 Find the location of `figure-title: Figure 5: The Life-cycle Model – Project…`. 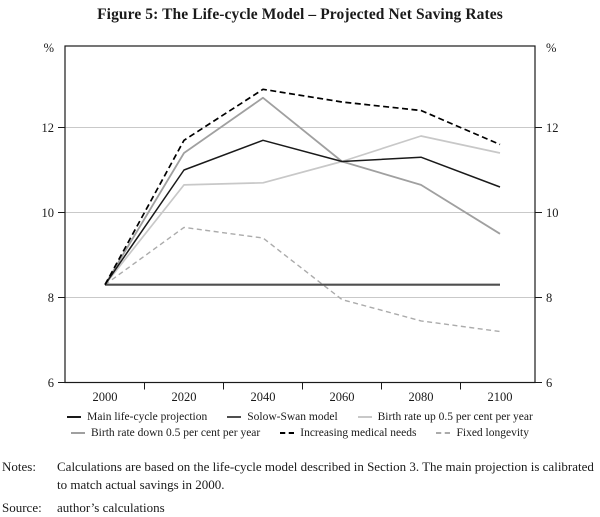

figure-title: Figure 5: The Life-cycle Model – Project… is located at coordinates (300, 14).